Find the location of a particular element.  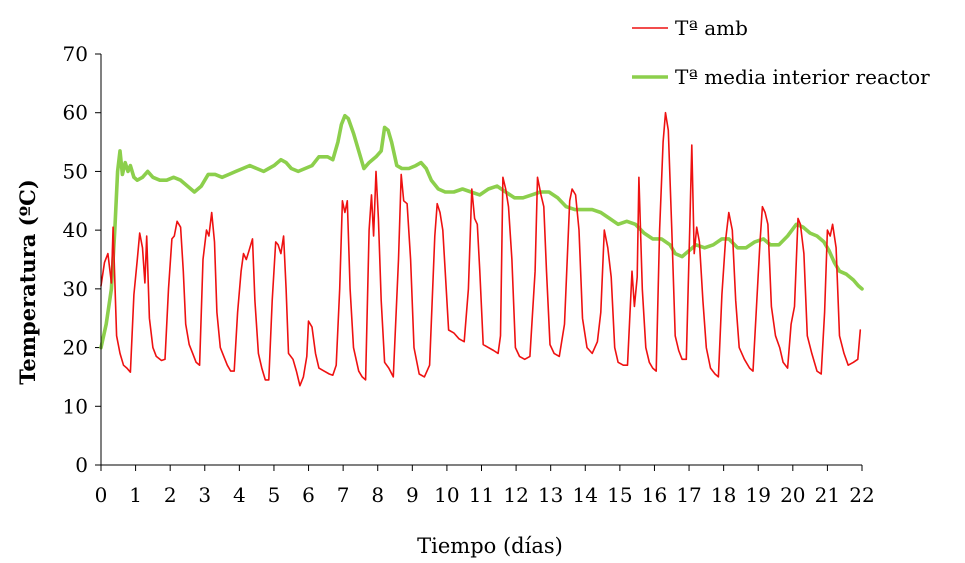

x-tick-label: 0 is located at coordinates (101, 495).